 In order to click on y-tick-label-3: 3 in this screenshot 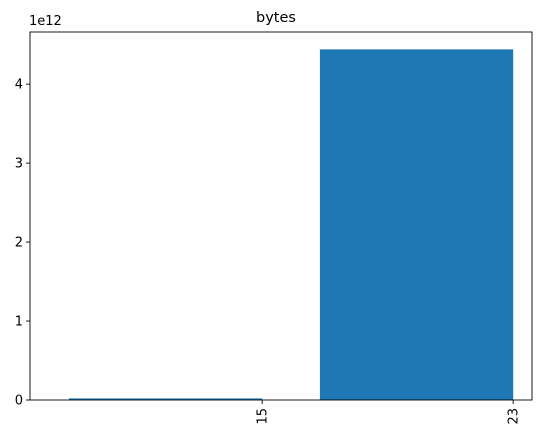, I will do `click(19, 164)`.